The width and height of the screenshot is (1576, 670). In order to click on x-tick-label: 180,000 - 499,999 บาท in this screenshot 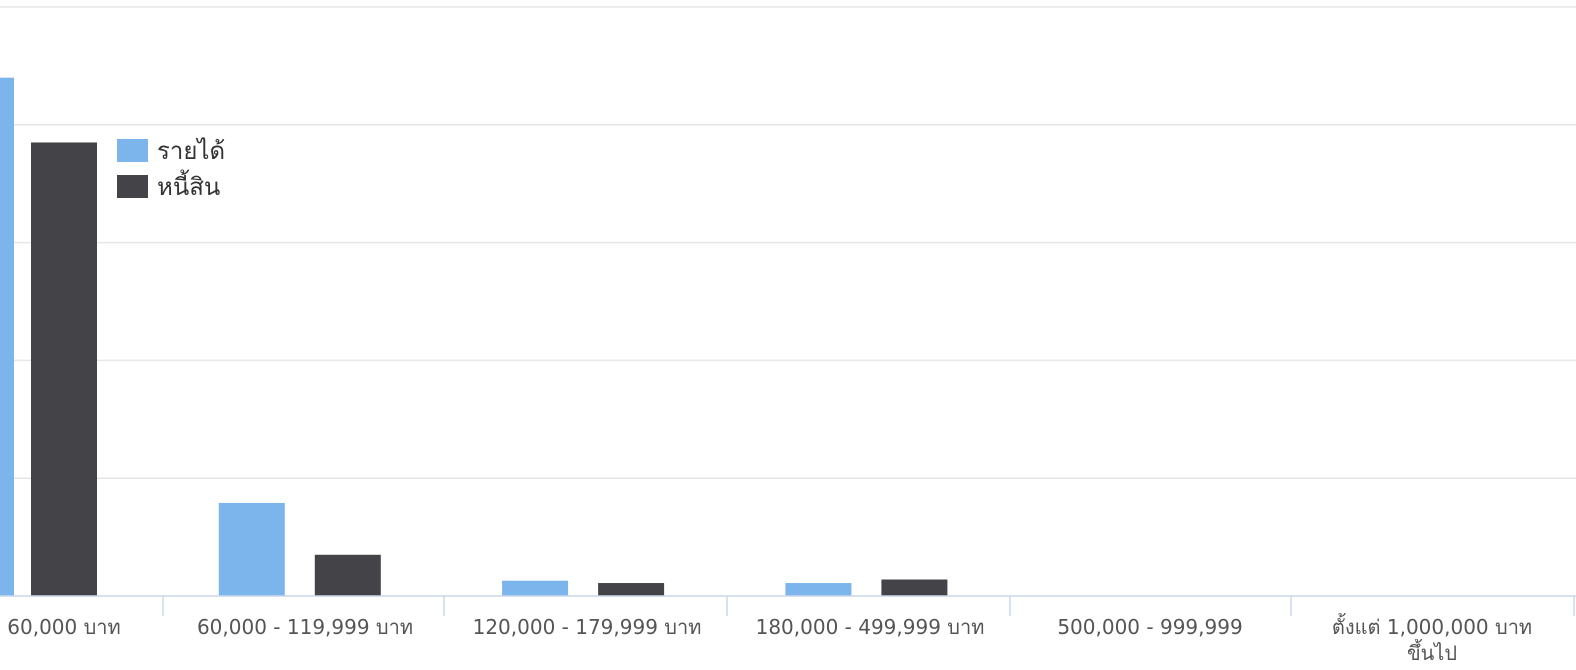, I will do `click(870, 627)`.